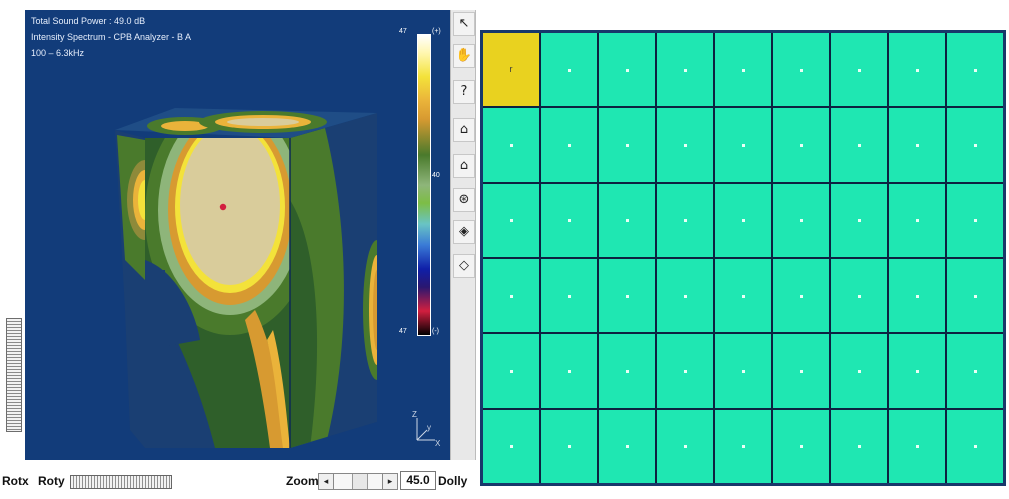 The height and width of the screenshot is (499, 1009). Describe the element at coordinates (223, 207) in the screenshot. I see `measurement-point` at that location.